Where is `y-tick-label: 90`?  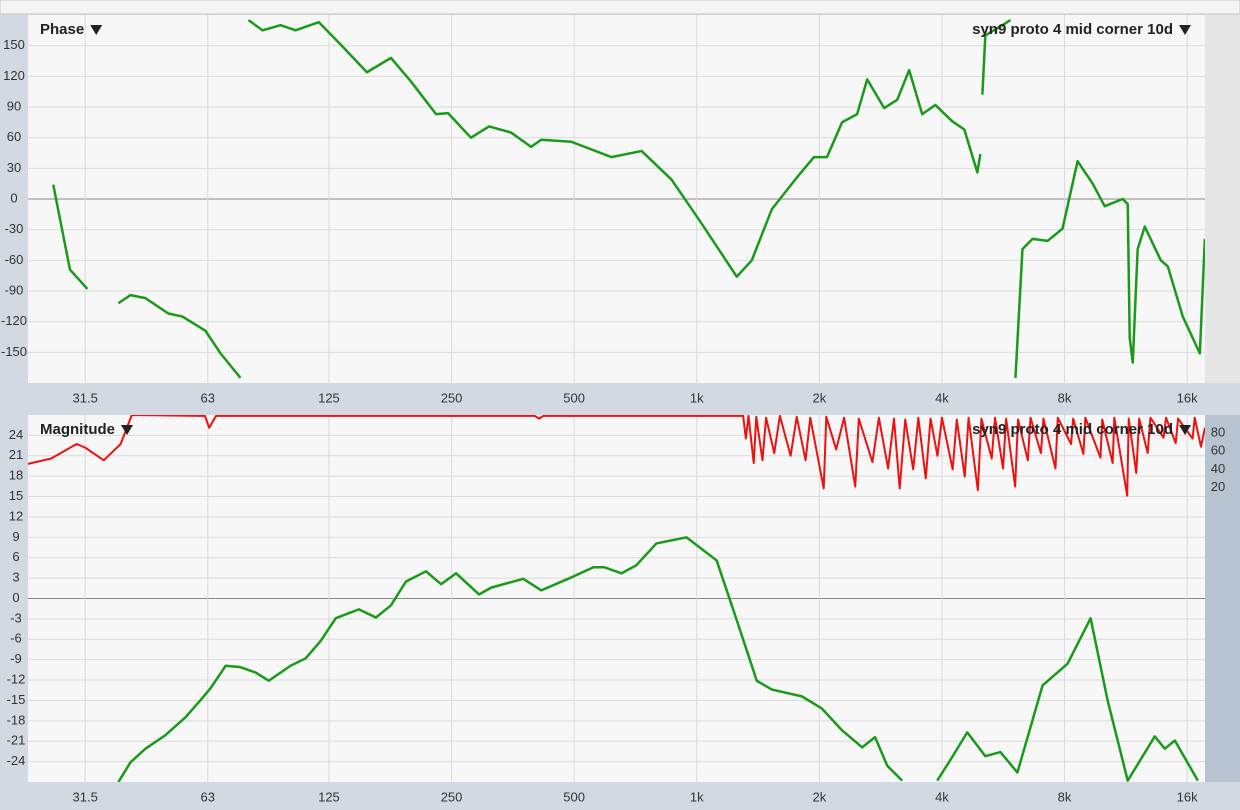 y-tick-label: 90 is located at coordinates (14, 105).